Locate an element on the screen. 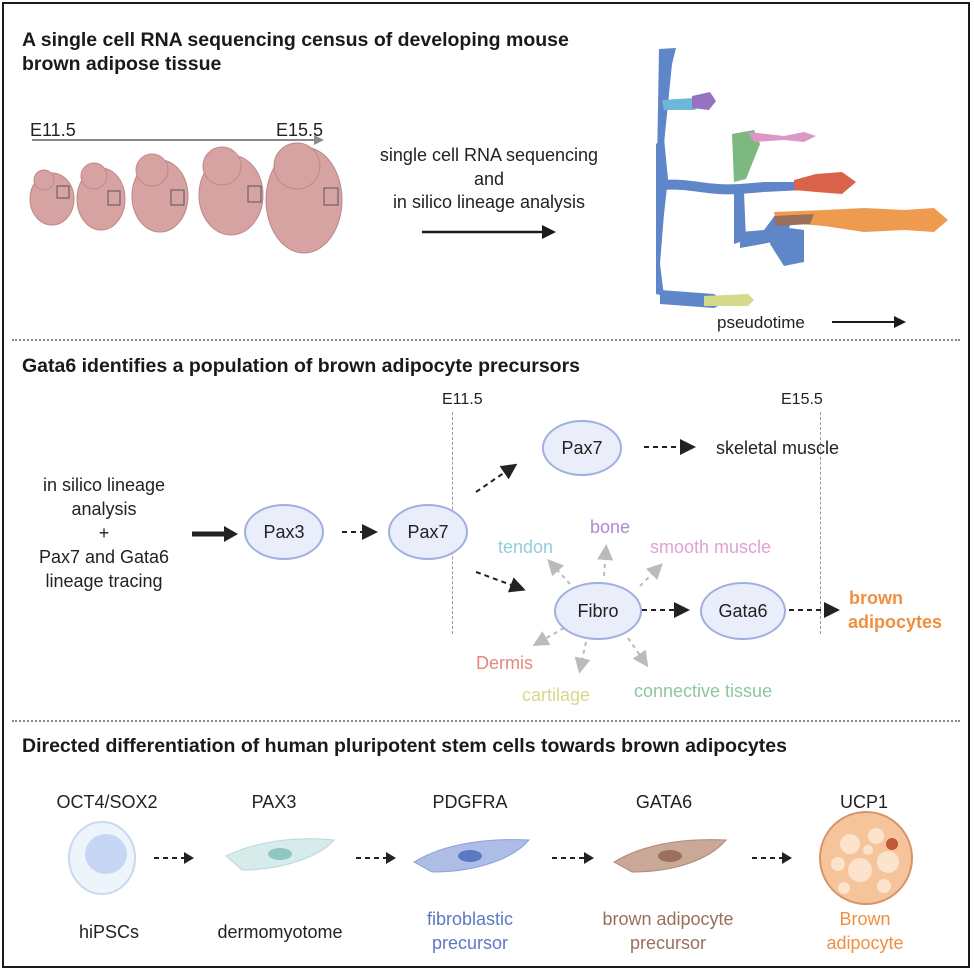 This screenshot has width=974, height=974. node-pax7-top: Pax7 is located at coordinates (582, 448).